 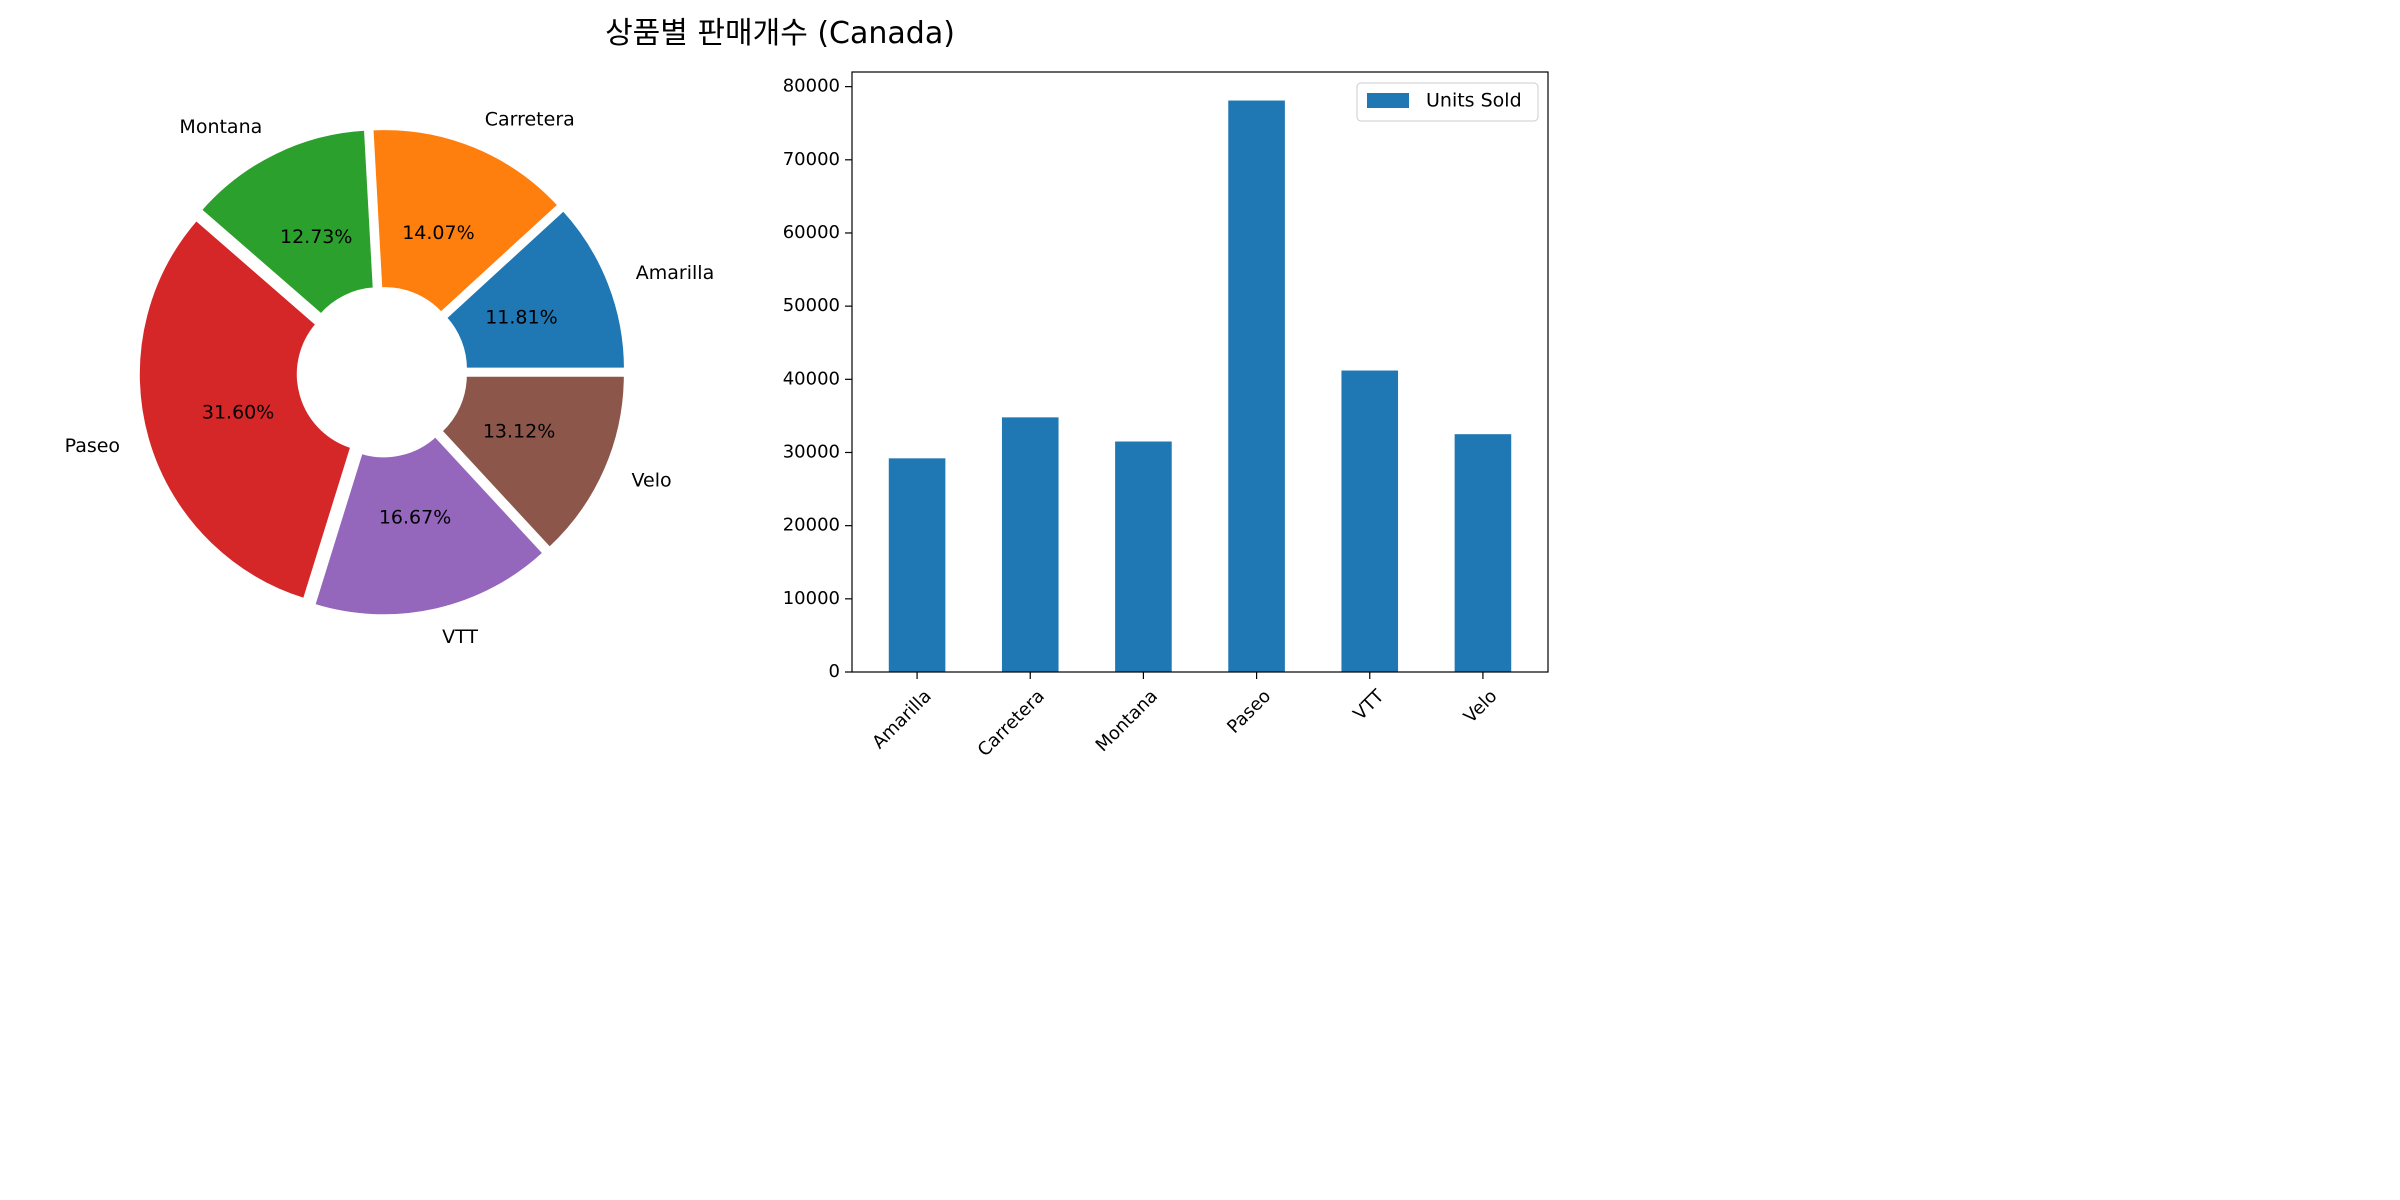 What do you see at coordinates (1249, 712) in the screenshot?
I see `x-tick-label: Paseo` at bounding box center [1249, 712].